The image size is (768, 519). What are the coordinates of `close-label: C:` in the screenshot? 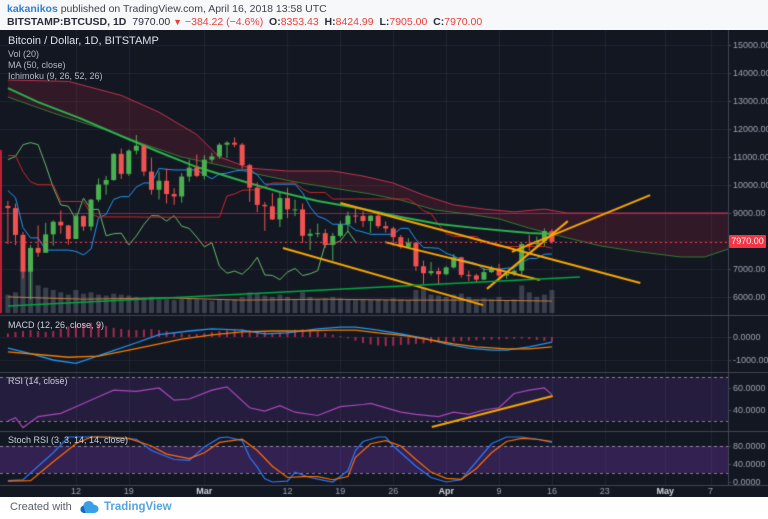 It's located at (439, 22).